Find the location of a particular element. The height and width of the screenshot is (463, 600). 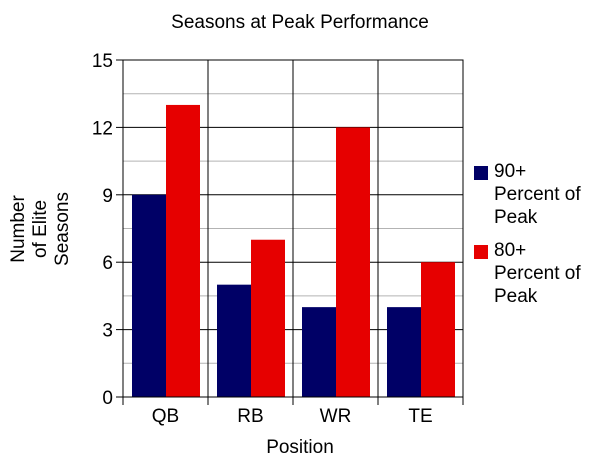

x-tick-label: RB is located at coordinates (250, 416).